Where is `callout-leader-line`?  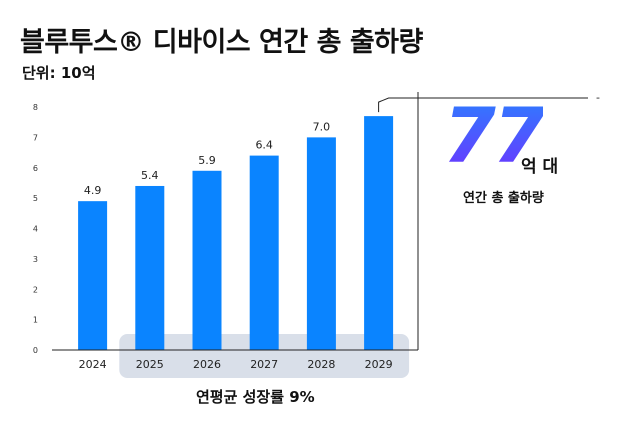
callout-leader-line is located at coordinates (483, 105).